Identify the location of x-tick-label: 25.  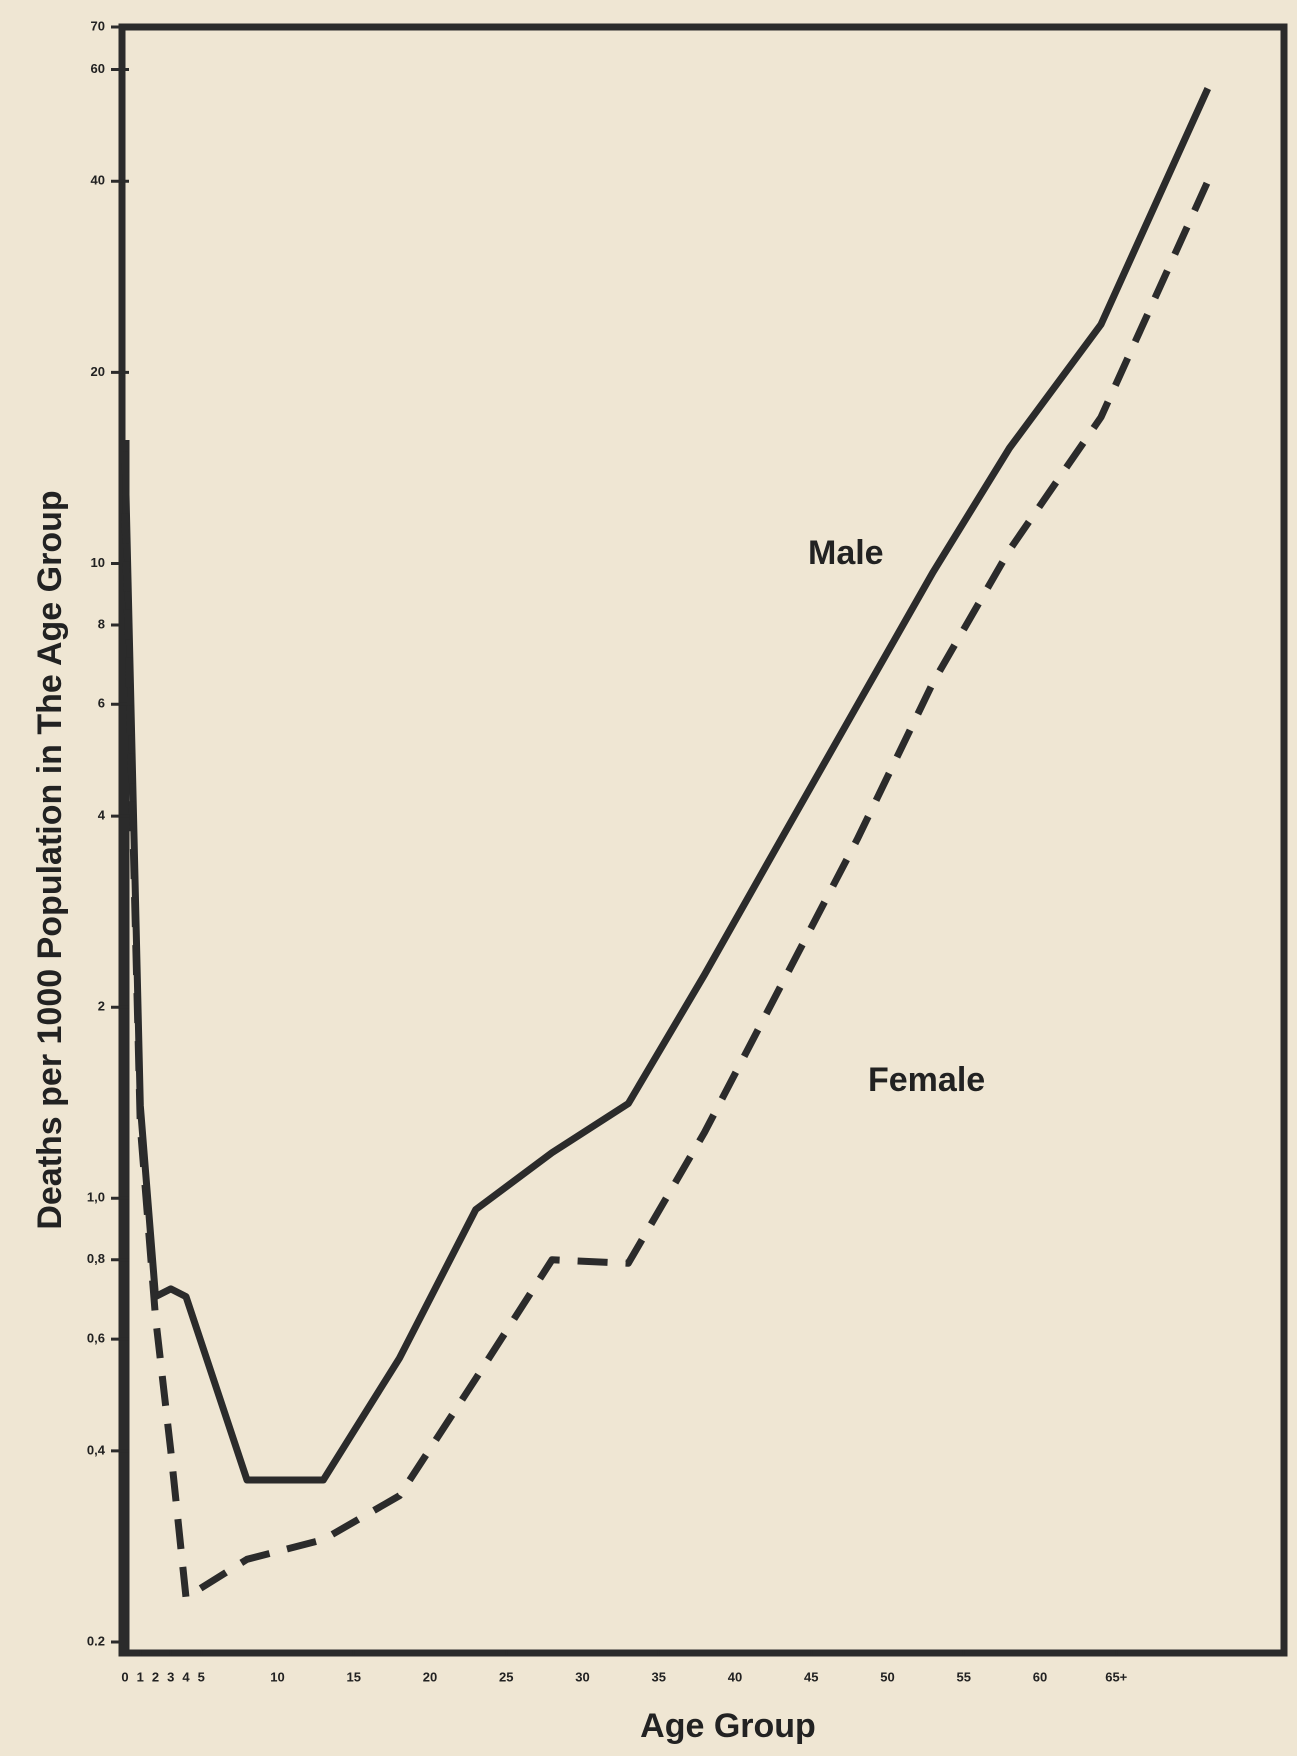
(506, 1676).